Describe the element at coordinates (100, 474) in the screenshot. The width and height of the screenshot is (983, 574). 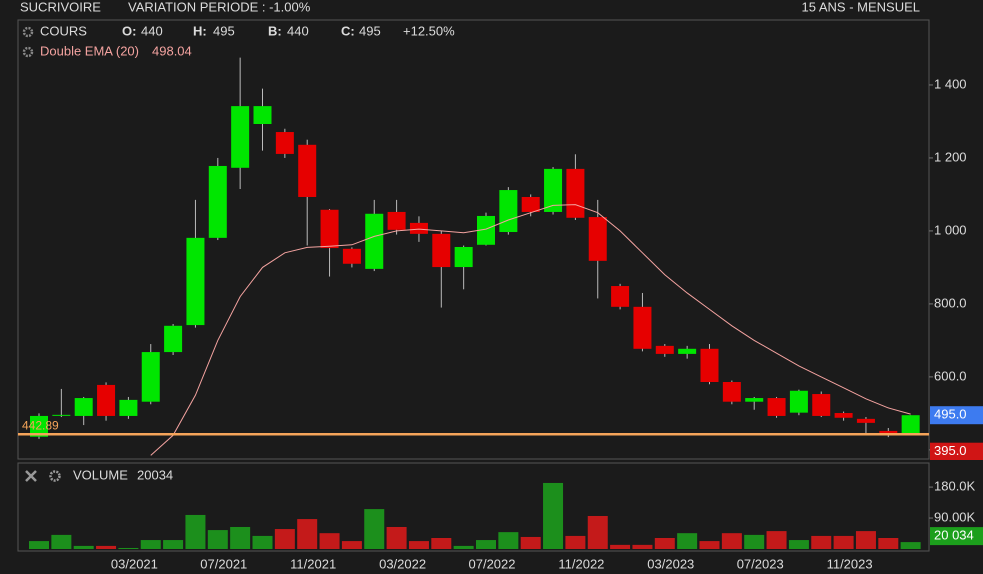
I see `volume-title: VOLUME` at that location.